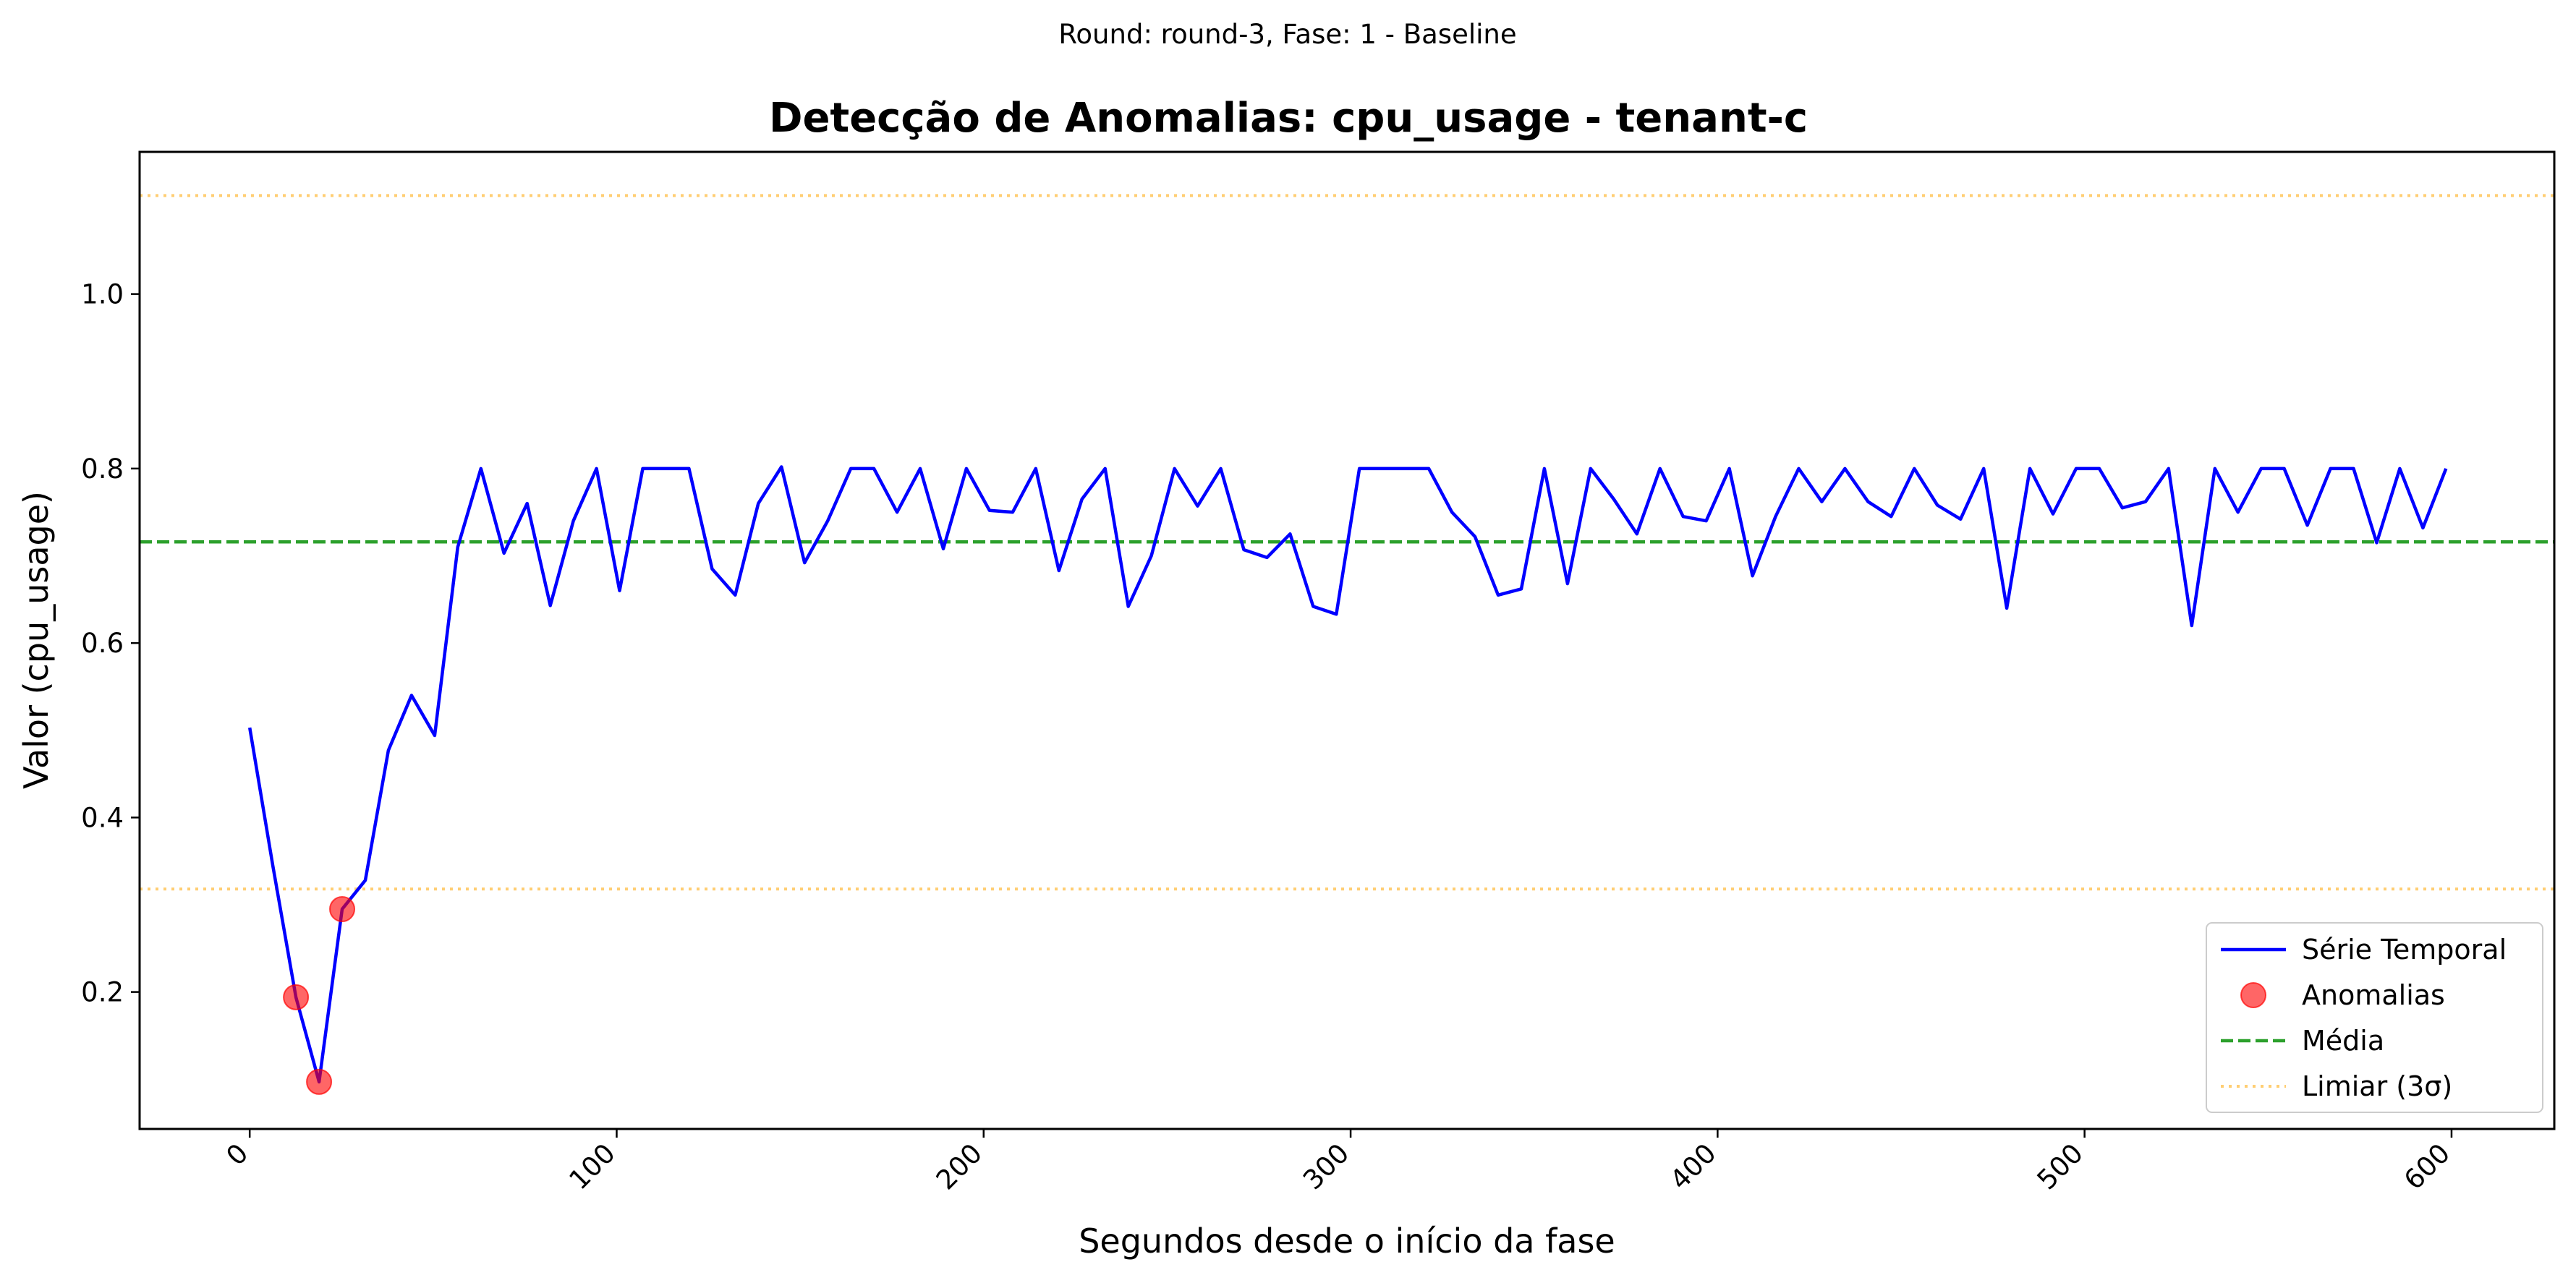 Image resolution: width=2576 pixels, height=1283 pixels. What do you see at coordinates (102, 817) in the screenshot?
I see `y-tick-label-1: 0.4` at bounding box center [102, 817].